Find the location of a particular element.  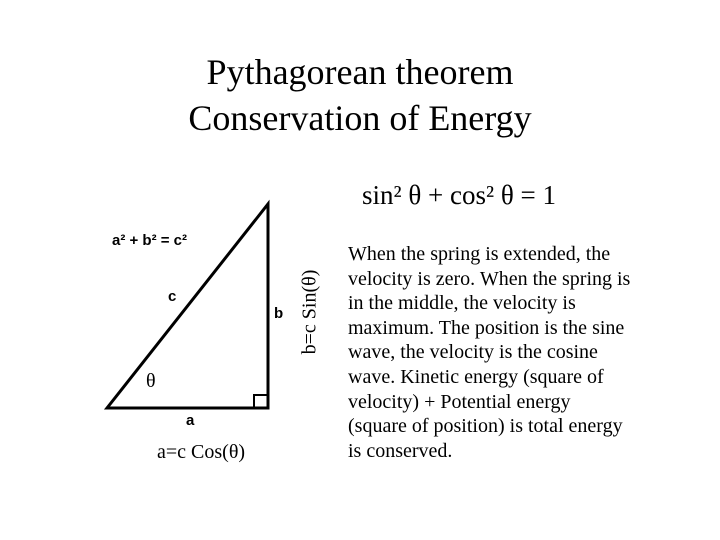

title-line: Pythagorean theorem is located at coordinates (360, 72).